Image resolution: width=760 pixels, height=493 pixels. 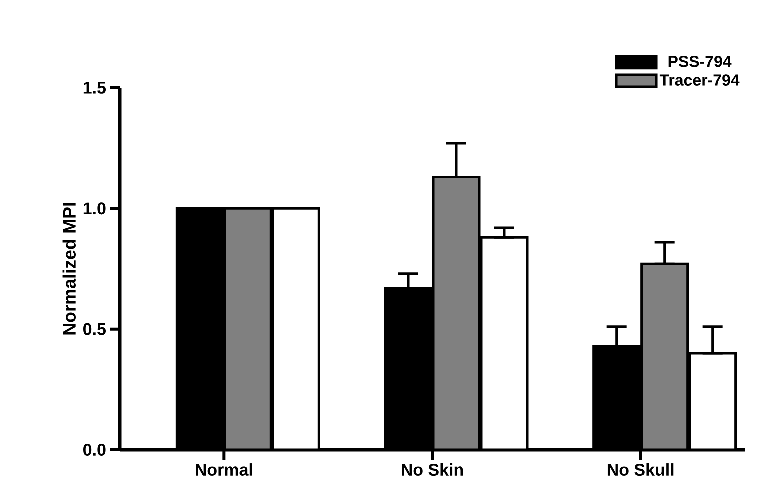 What do you see at coordinates (433, 470) in the screenshot?
I see `x-tick-label: No Skin` at bounding box center [433, 470].